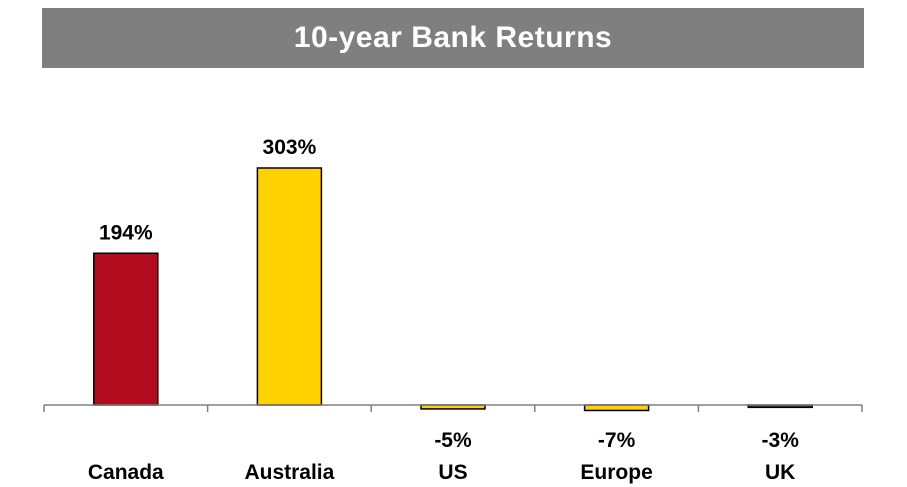  Describe the element at coordinates (290, 147) in the screenshot. I see `value-label-australia: 303%` at that location.